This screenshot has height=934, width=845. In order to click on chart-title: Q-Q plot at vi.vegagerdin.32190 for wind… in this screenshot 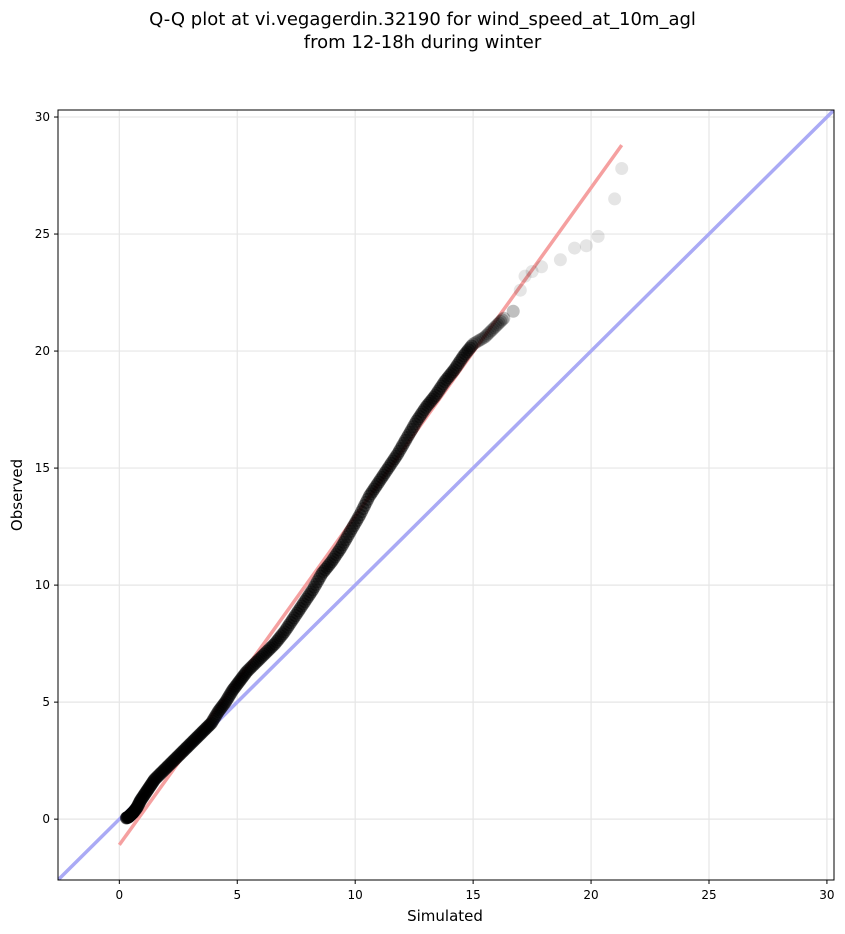, I will do `click(422, 19)`.